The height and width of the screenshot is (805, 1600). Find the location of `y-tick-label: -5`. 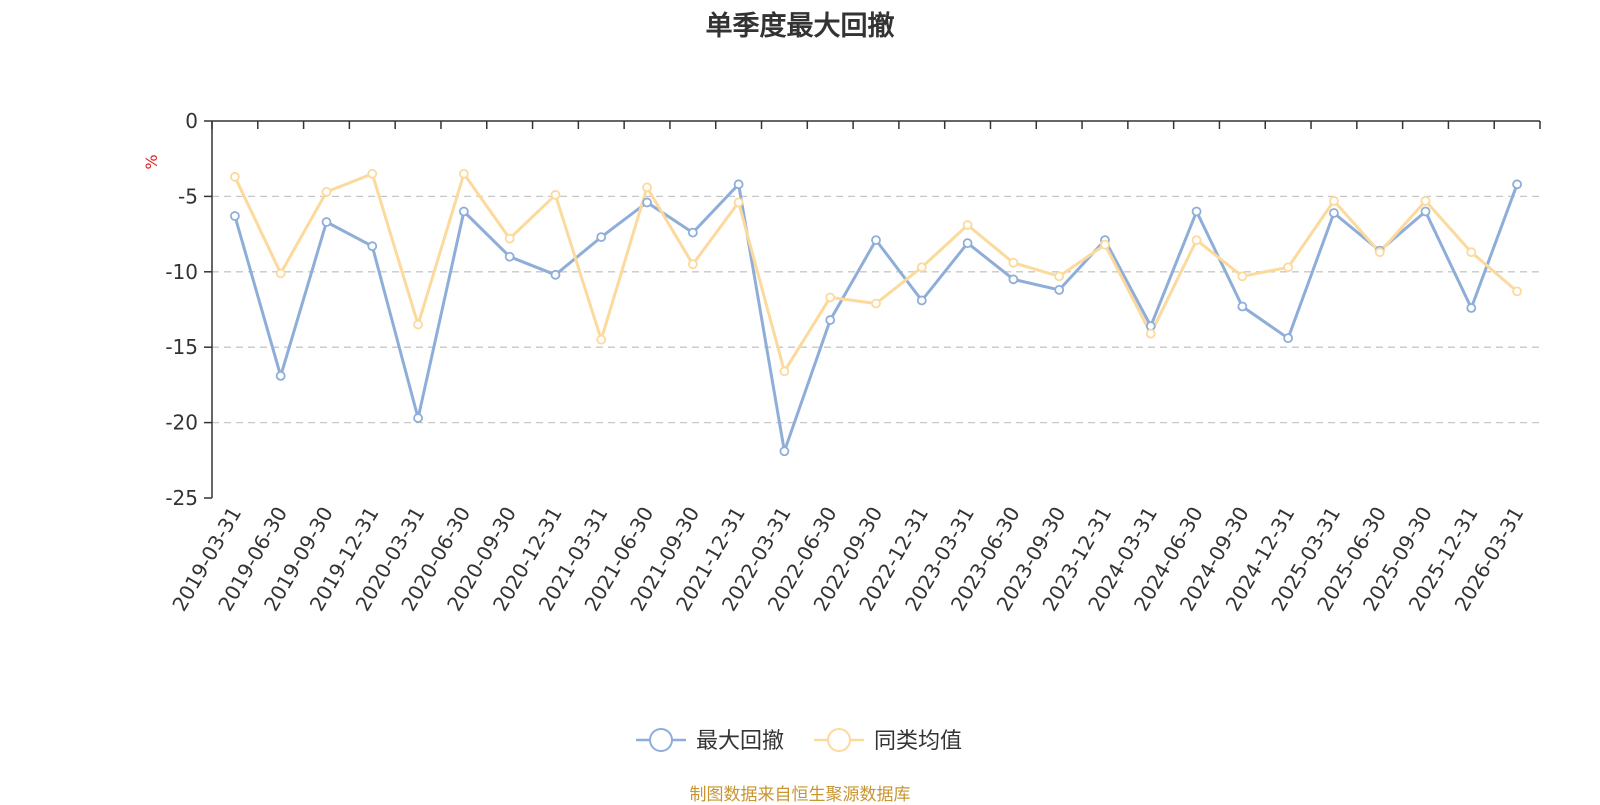

y-tick-label: -5 is located at coordinates (188, 196).